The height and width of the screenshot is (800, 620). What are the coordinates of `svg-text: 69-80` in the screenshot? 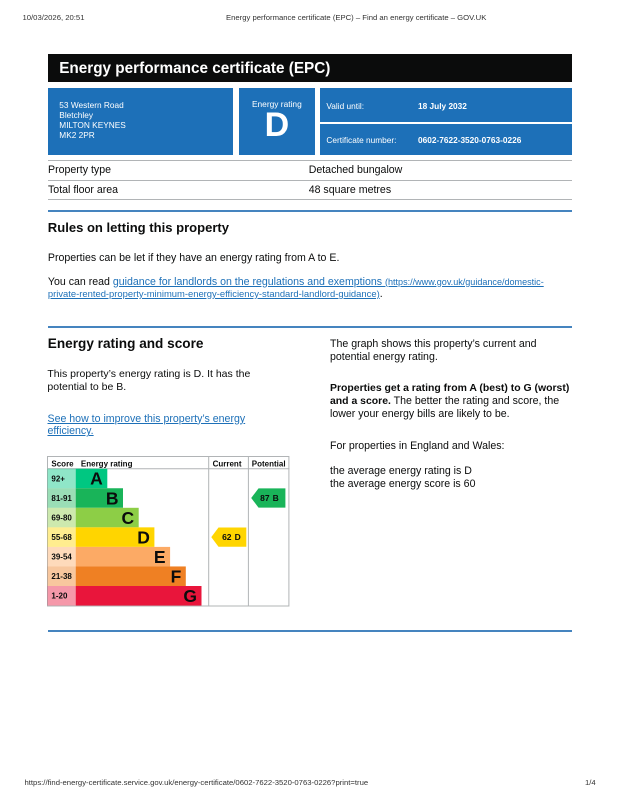 It's located at (62, 518).